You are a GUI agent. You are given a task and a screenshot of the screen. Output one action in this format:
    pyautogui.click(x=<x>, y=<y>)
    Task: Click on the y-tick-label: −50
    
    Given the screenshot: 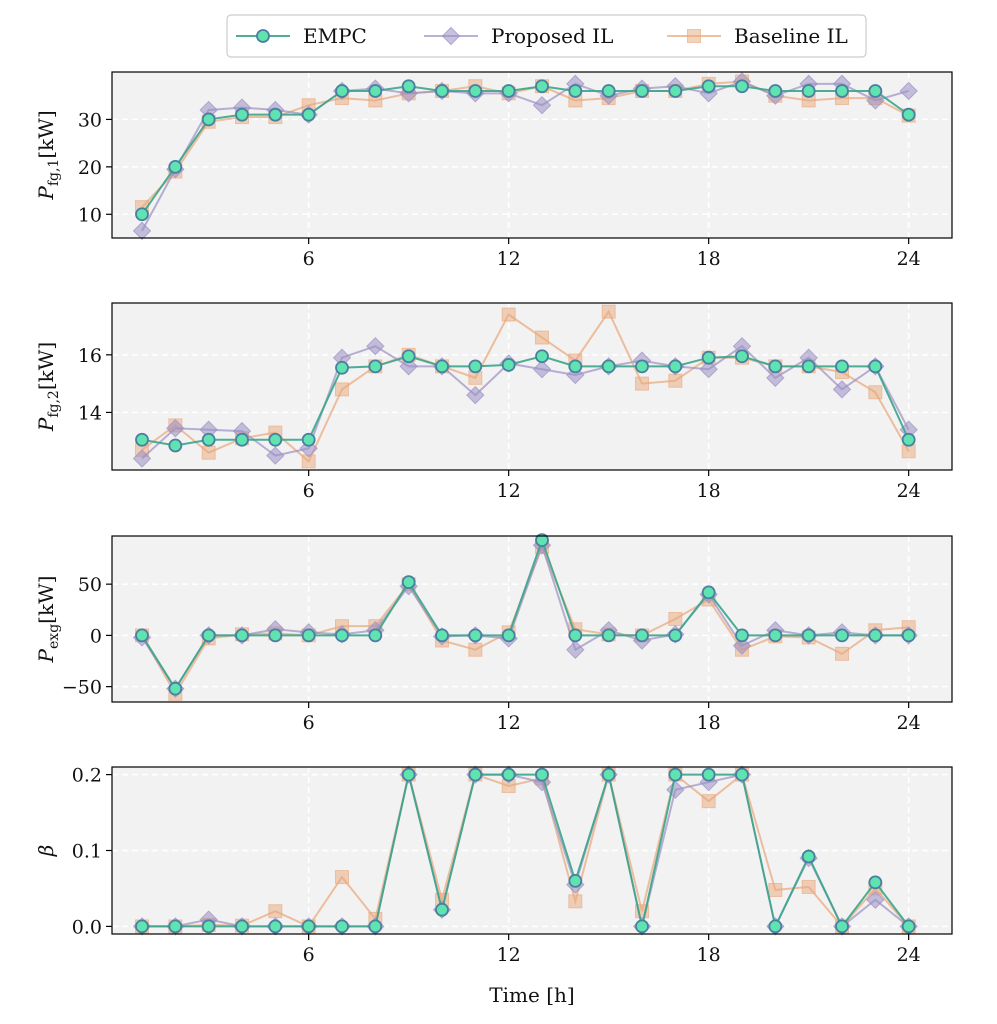 What is the action you would take?
    pyautogui.click(x=82, y=688)
    